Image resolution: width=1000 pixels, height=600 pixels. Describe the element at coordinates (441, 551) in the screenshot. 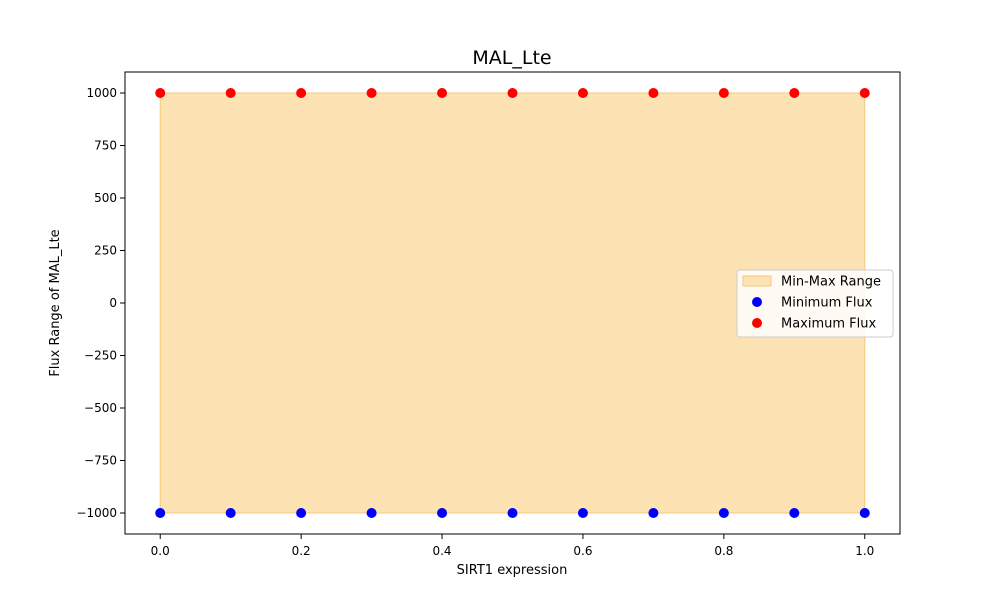

I see `x-tick-label: 0.4` at that location.